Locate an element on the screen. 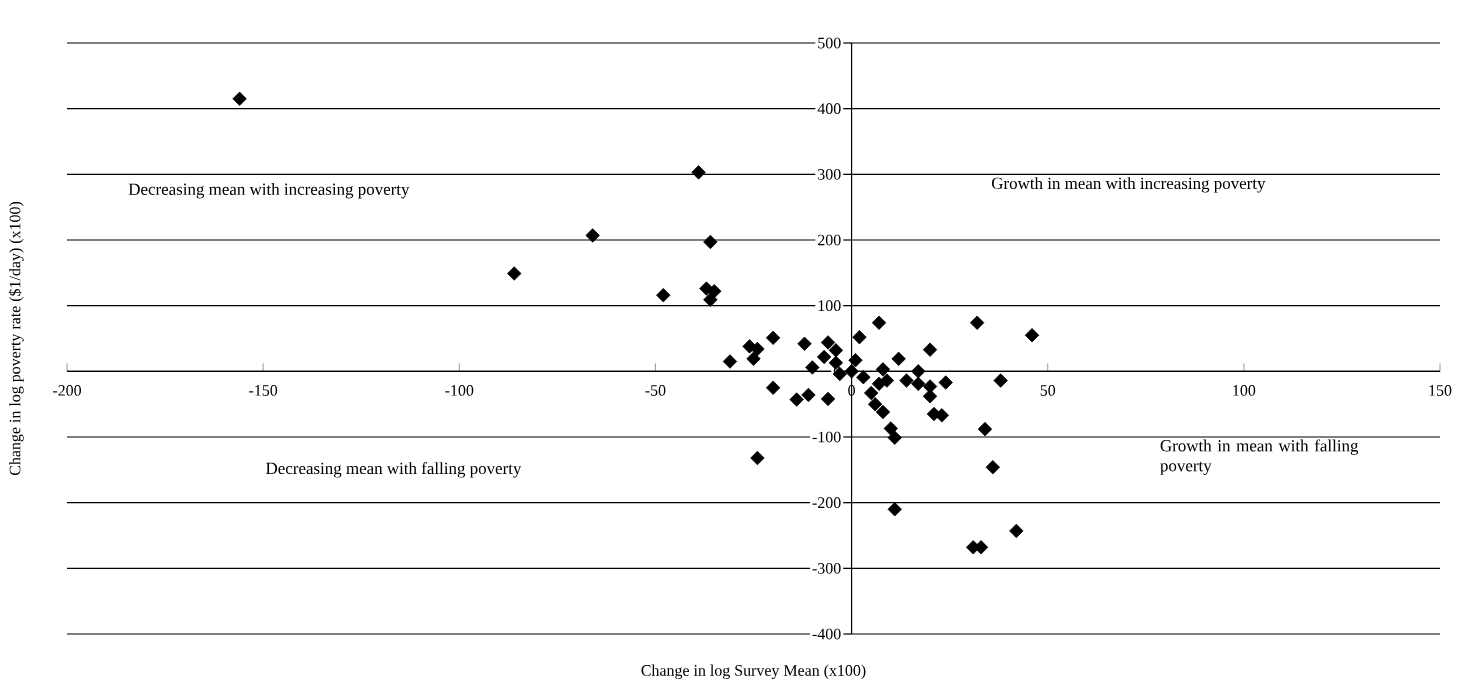 Image resolution: width=1468 pixels, height=686 pixels. y-tick-label: -200 is located at coordinates (826, 503).